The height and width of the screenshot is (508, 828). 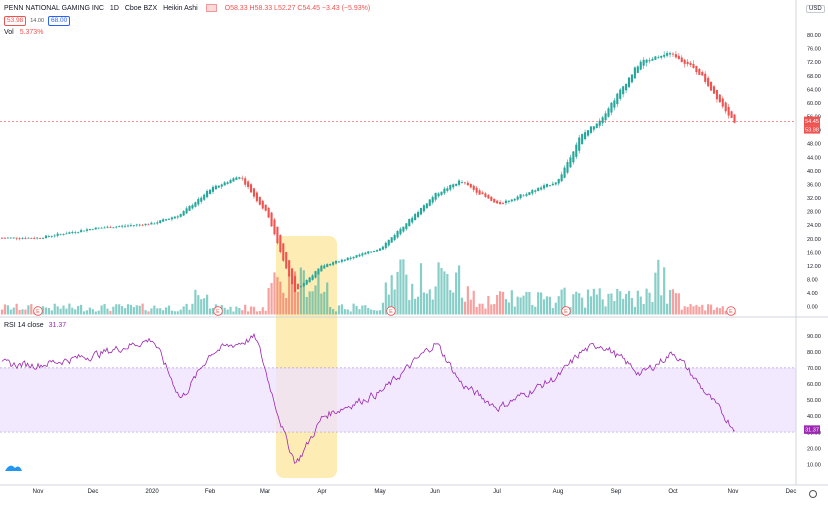 I want to click on price-tick-label: 24.00, so click(x=814, y=226).